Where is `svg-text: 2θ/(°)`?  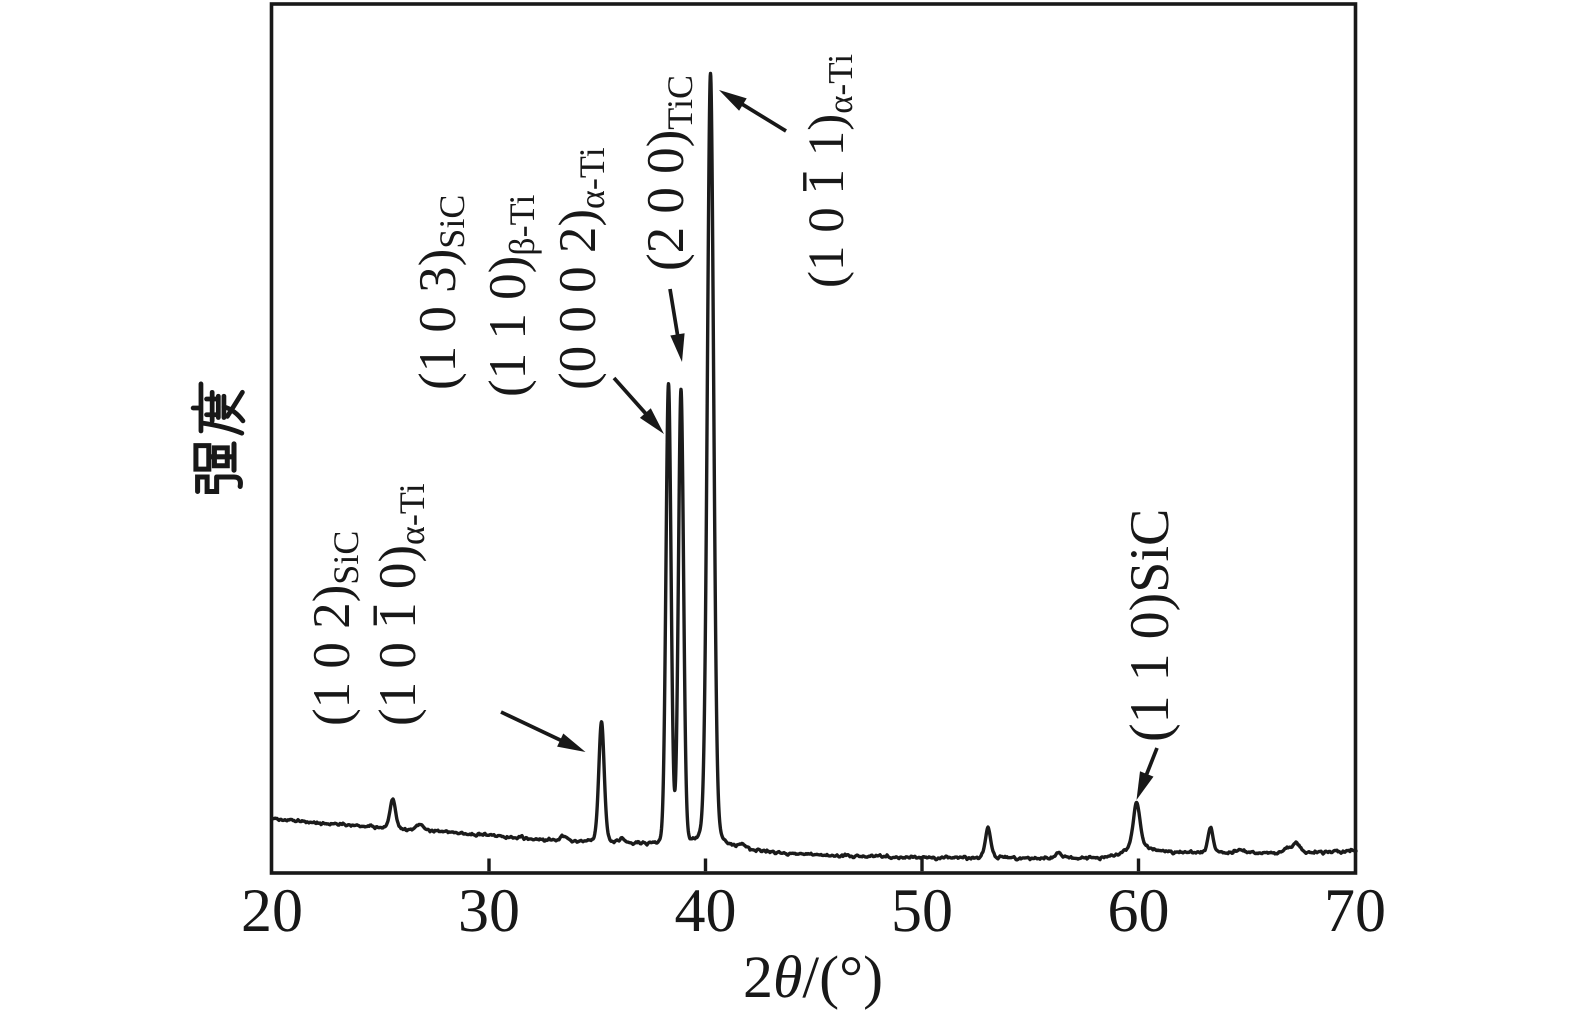
svg-text: 2θ/(°) is located at coordinates (813, 977).